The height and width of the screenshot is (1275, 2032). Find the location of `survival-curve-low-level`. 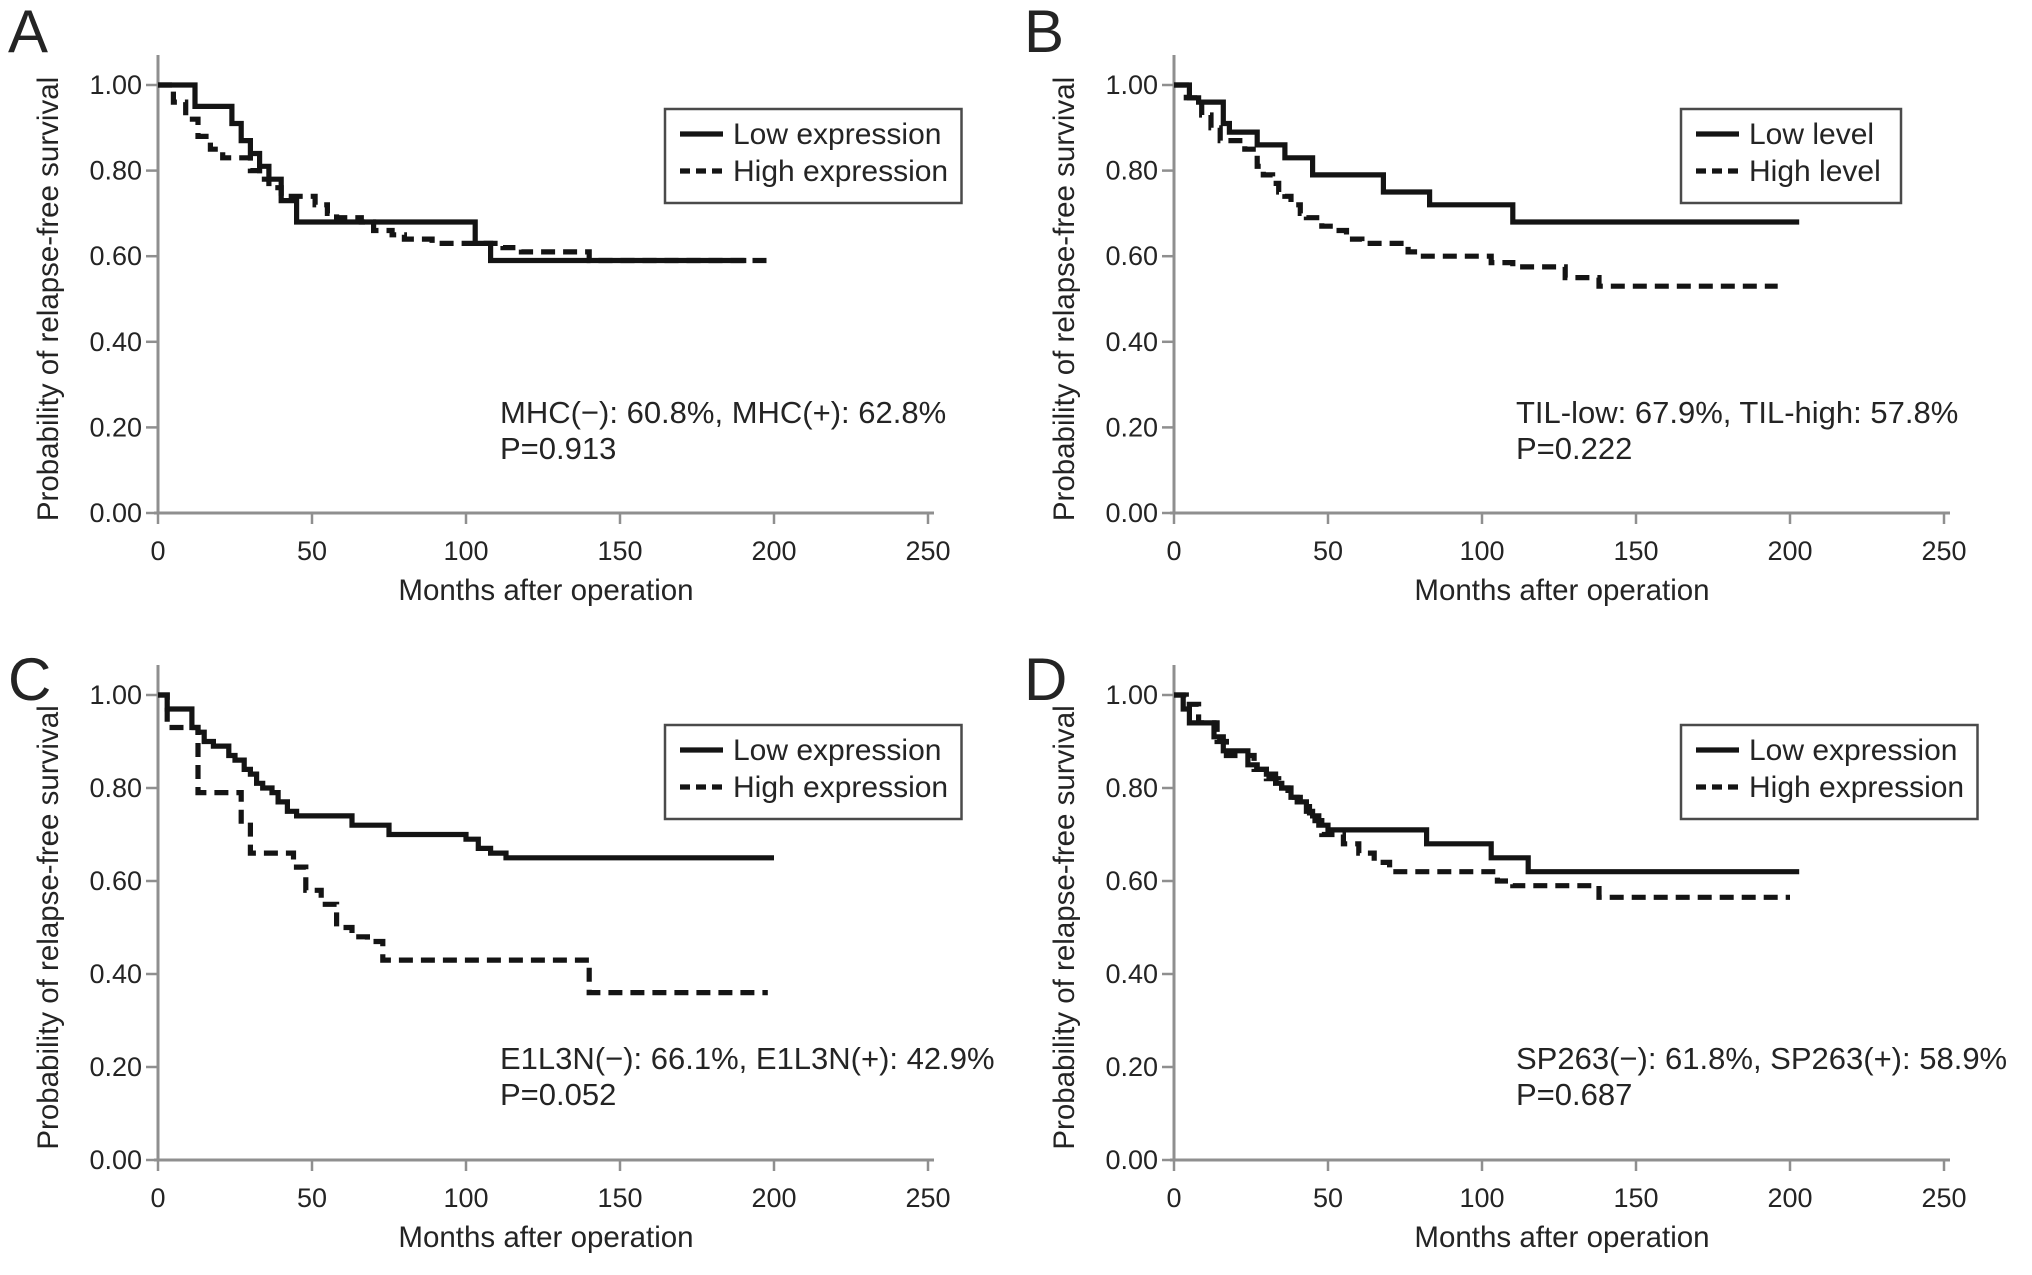

survival-curve-low-level is located at coordinates (1487, 153).